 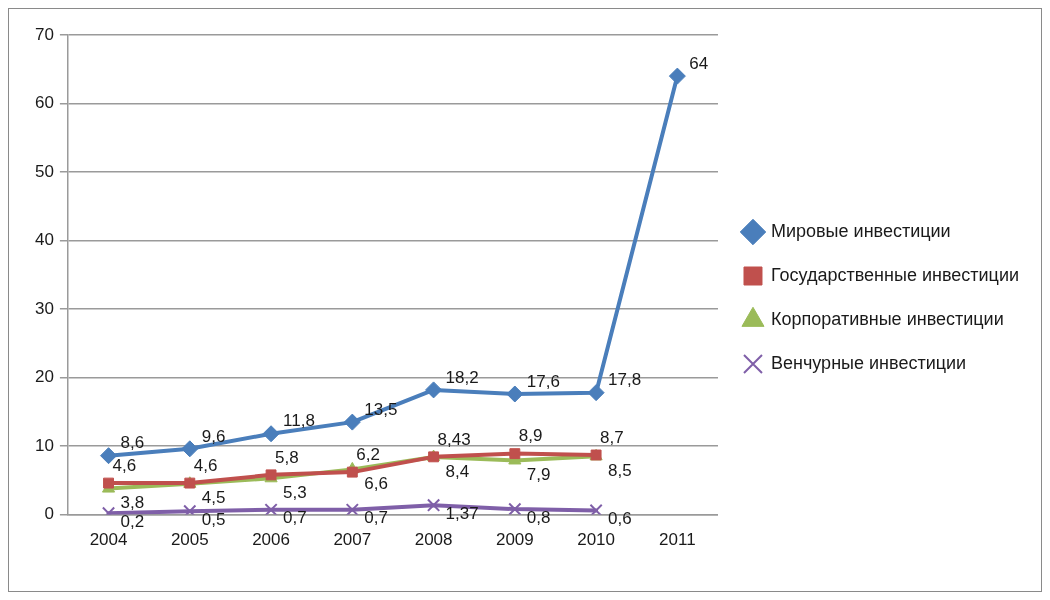 I want to click on x-tick-label: 2007, so click(x=352, y=540).